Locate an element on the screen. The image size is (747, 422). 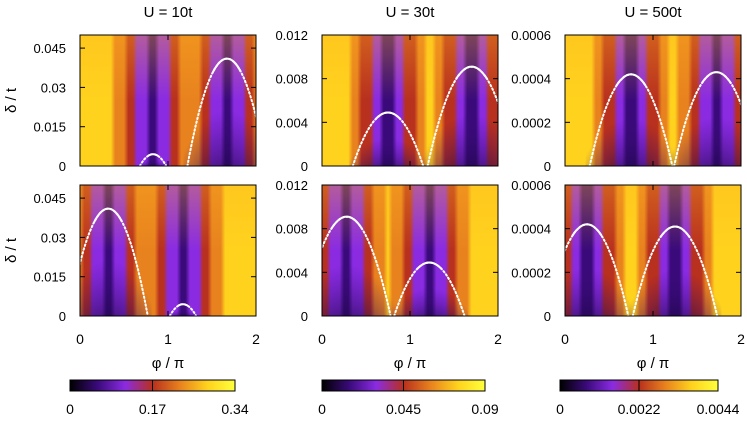
column-title: U = 10t is located at coordinates (169, 12).